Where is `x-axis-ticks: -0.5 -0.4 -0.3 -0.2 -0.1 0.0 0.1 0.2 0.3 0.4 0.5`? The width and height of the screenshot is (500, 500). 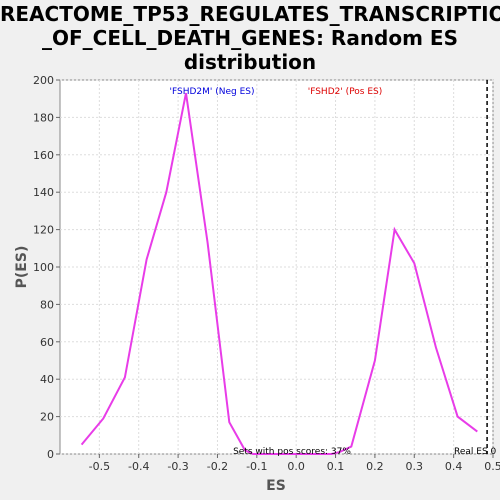
x-axis-ticks: -0.5 -0.4 -0.3 -0.2 -0.1 0.0 0.1 0.2 0.3 0.4 0.5 is located at coordinates (294, 463).